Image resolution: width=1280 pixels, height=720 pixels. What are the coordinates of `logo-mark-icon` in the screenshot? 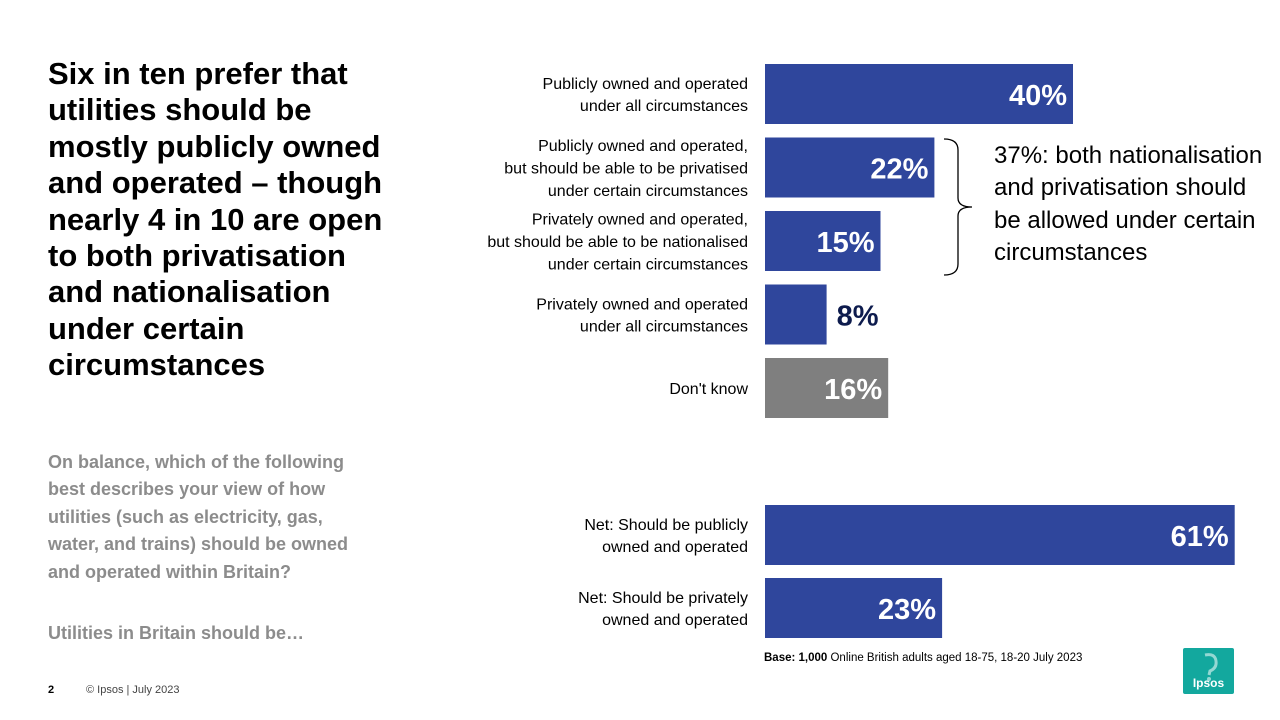 It's located at (1211, 667).